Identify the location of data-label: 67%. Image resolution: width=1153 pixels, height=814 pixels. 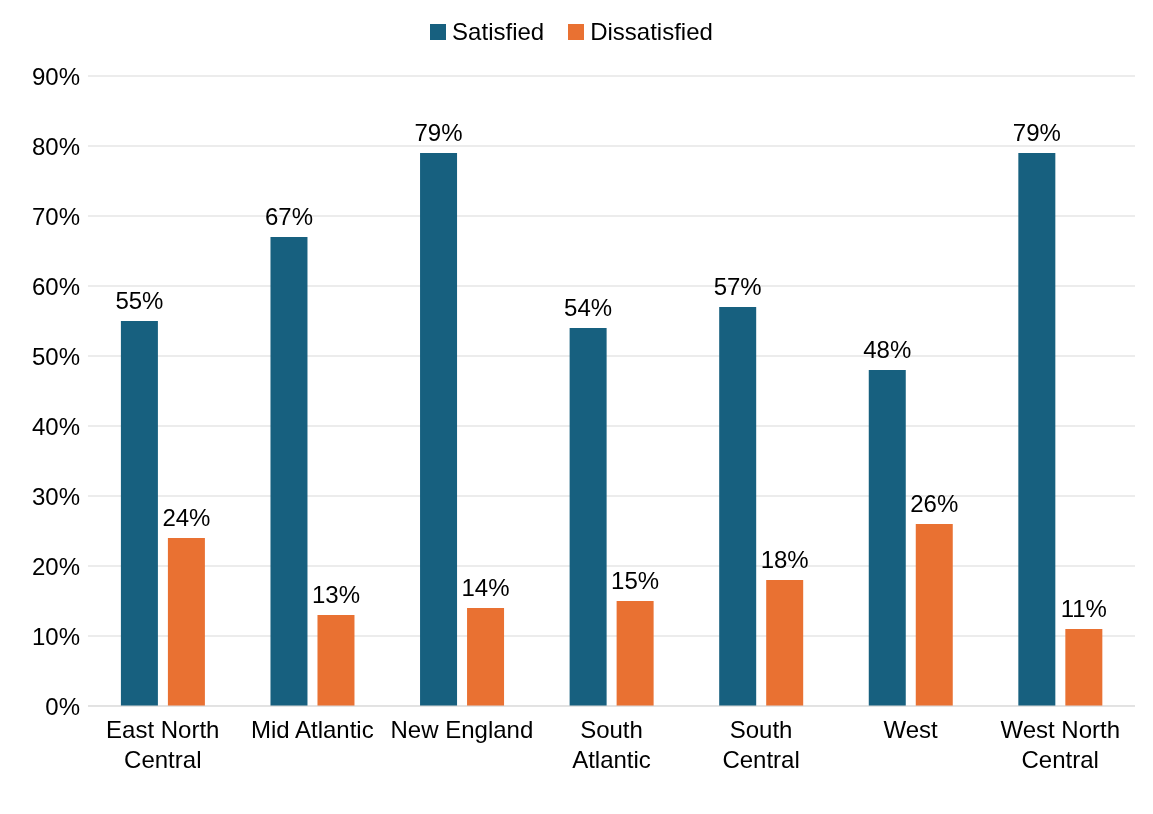
(288, 216).